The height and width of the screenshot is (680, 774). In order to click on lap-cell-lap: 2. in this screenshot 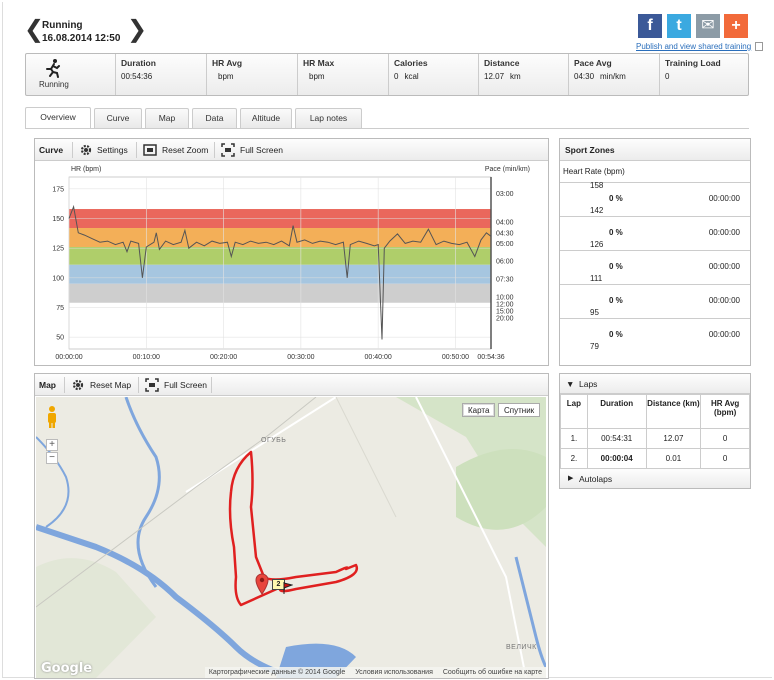, I will do `click(574, 458)`.